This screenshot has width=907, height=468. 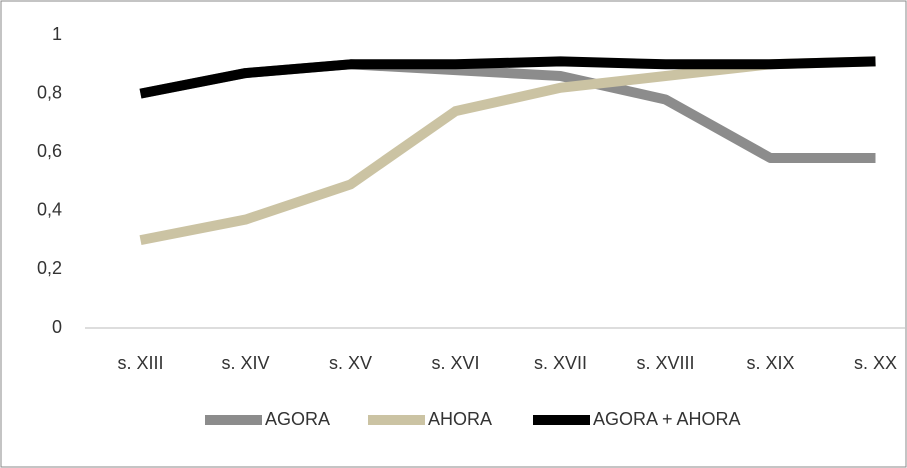 What do you see at coordinates (245, 363) in the screenshot?
I see `x-tick-label: s. XIV` at bounding box center [245, 363].